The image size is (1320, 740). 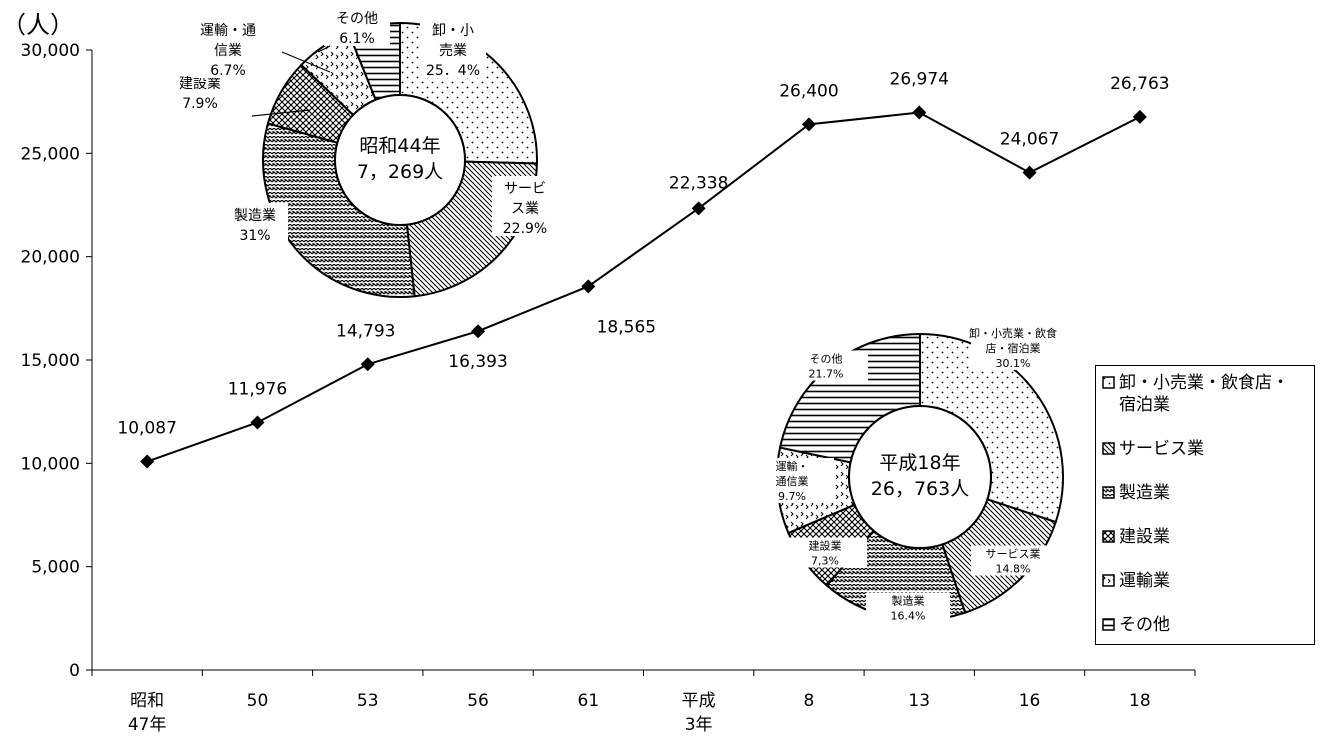 What do you see at coordinates (1161, 449) in the screenshot?
I see `legend-label: サービス業` at bounding box center [1161, 449].